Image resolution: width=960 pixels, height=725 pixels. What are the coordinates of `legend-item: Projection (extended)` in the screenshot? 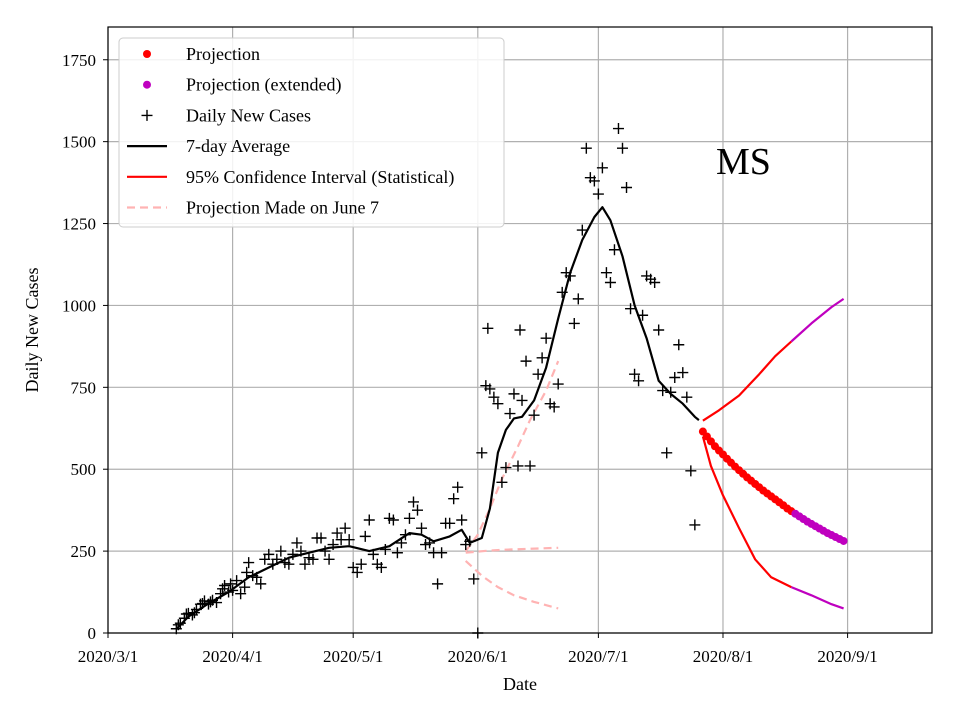 It's located at (242, 85).